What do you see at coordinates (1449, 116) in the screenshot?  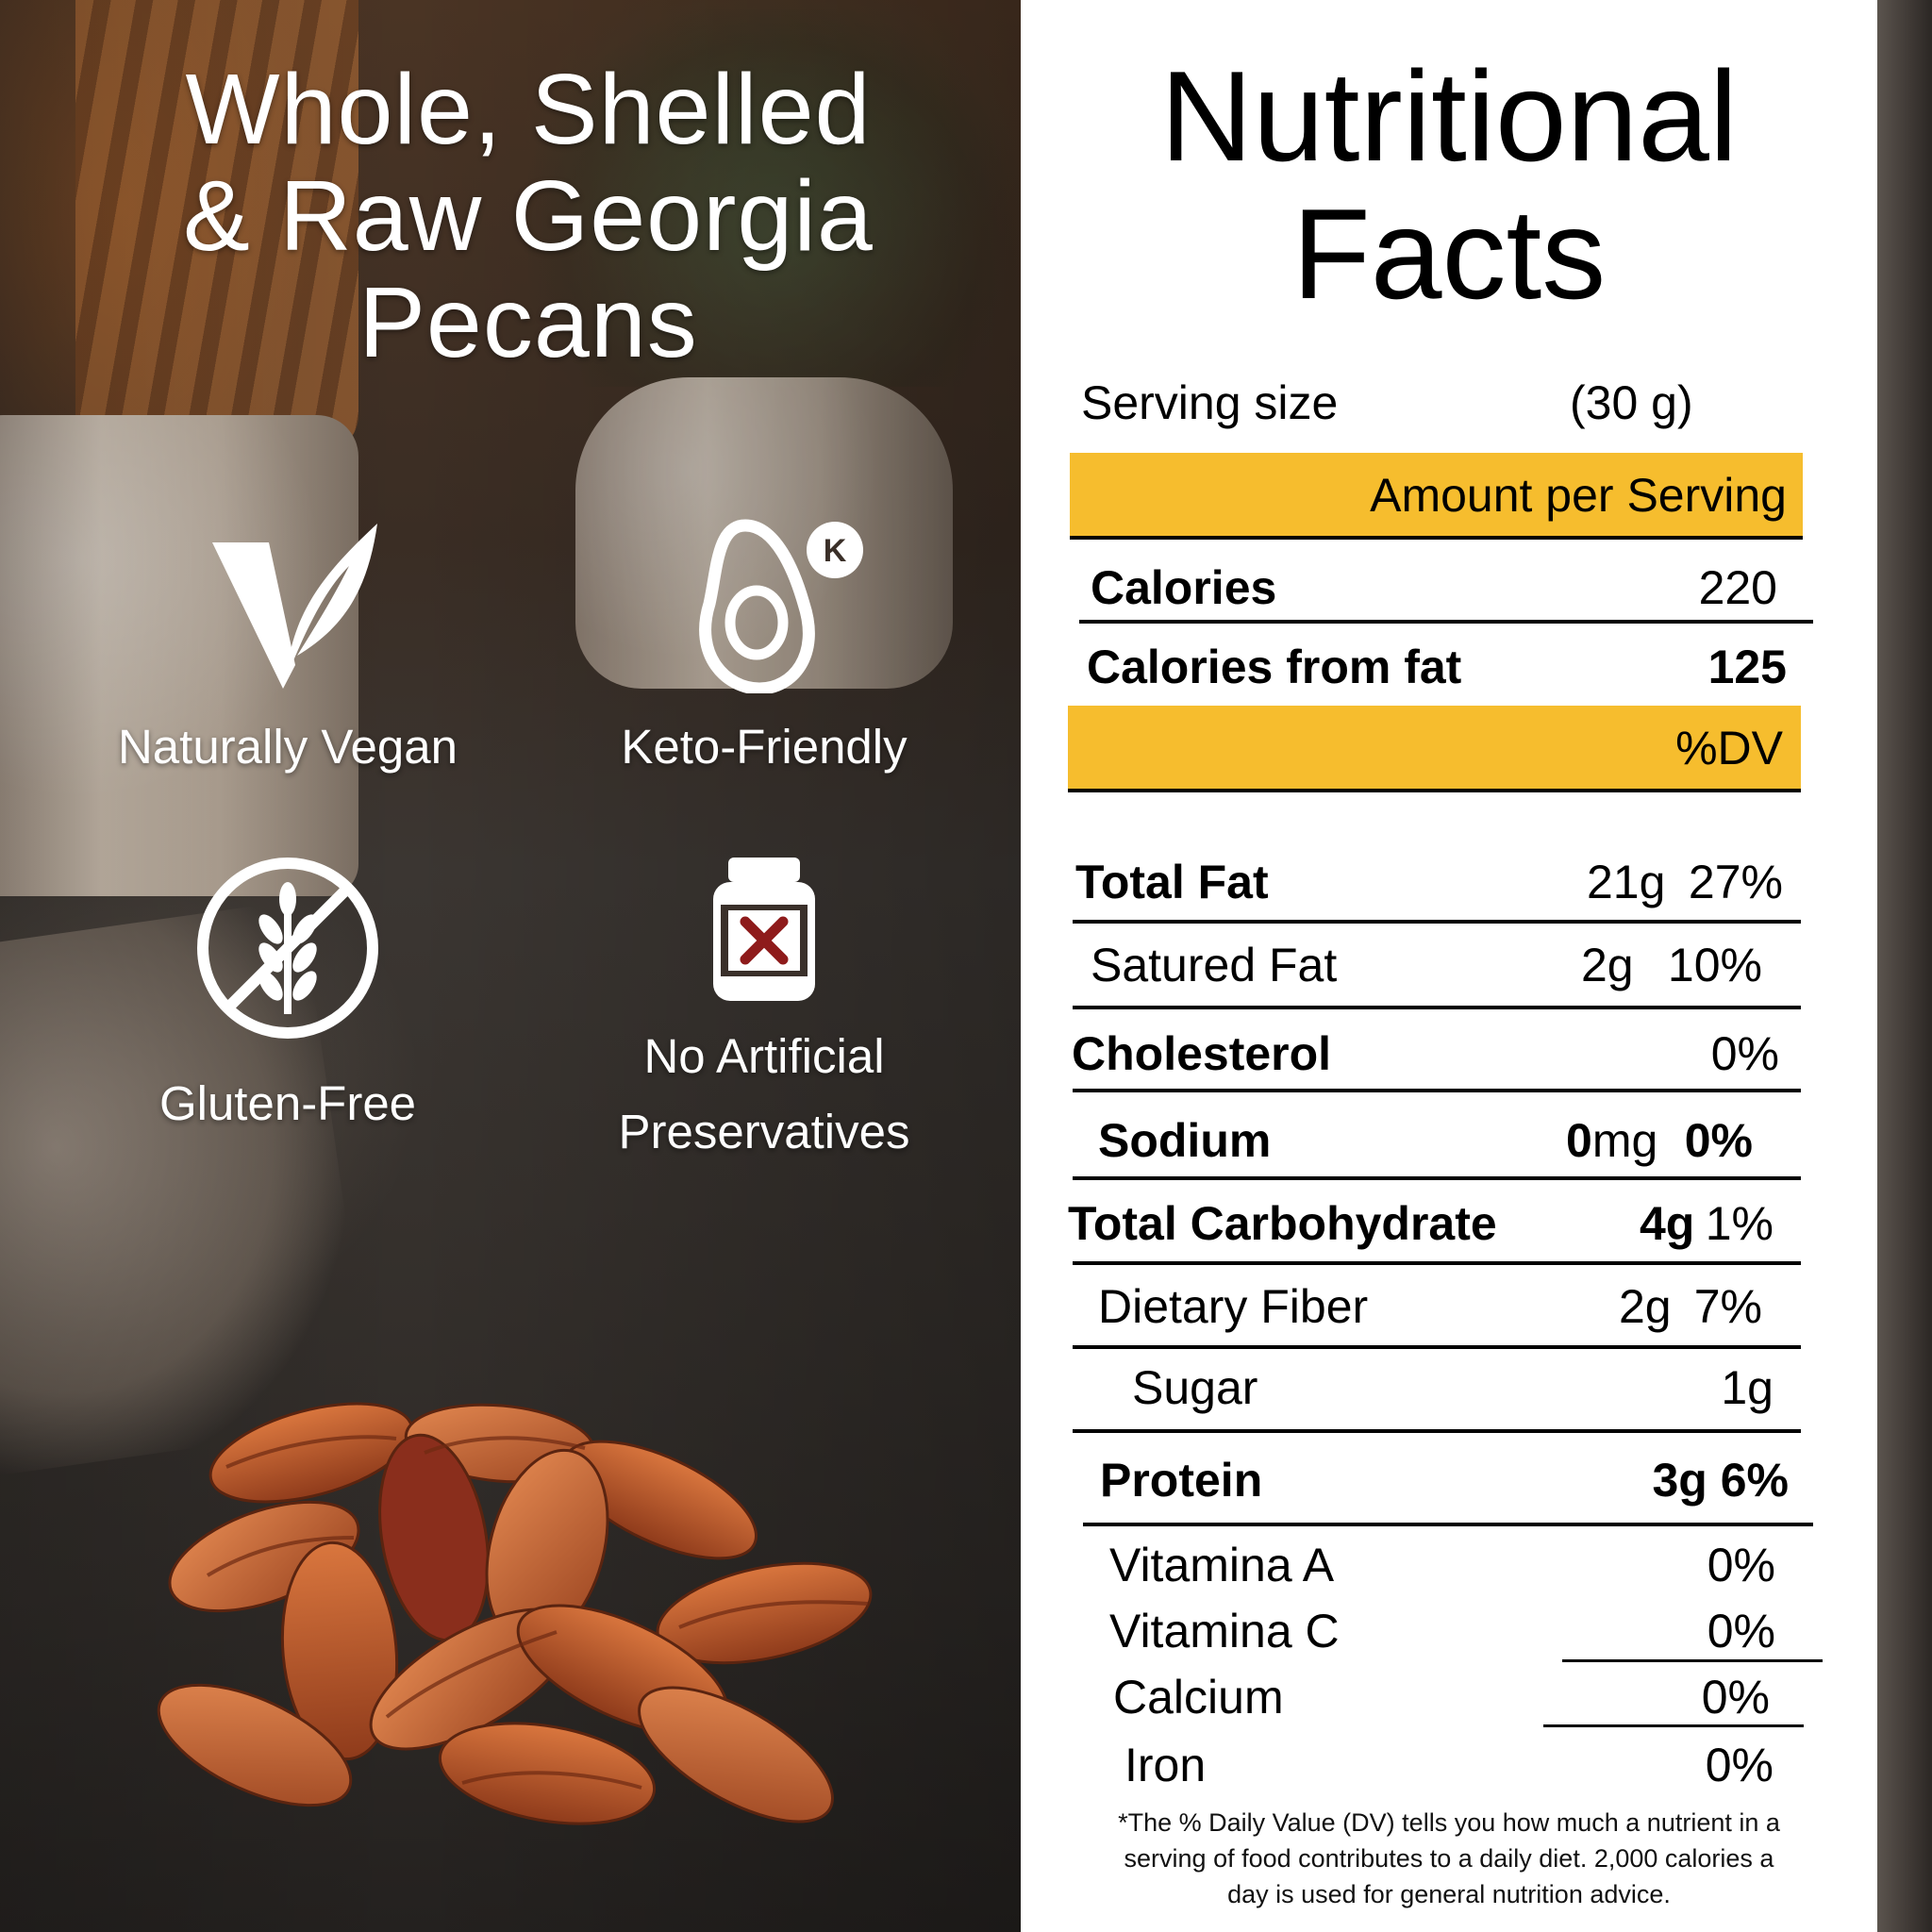 I see `nutrition-title-line-1: Nutritional` at bounding box center [1449, 116].